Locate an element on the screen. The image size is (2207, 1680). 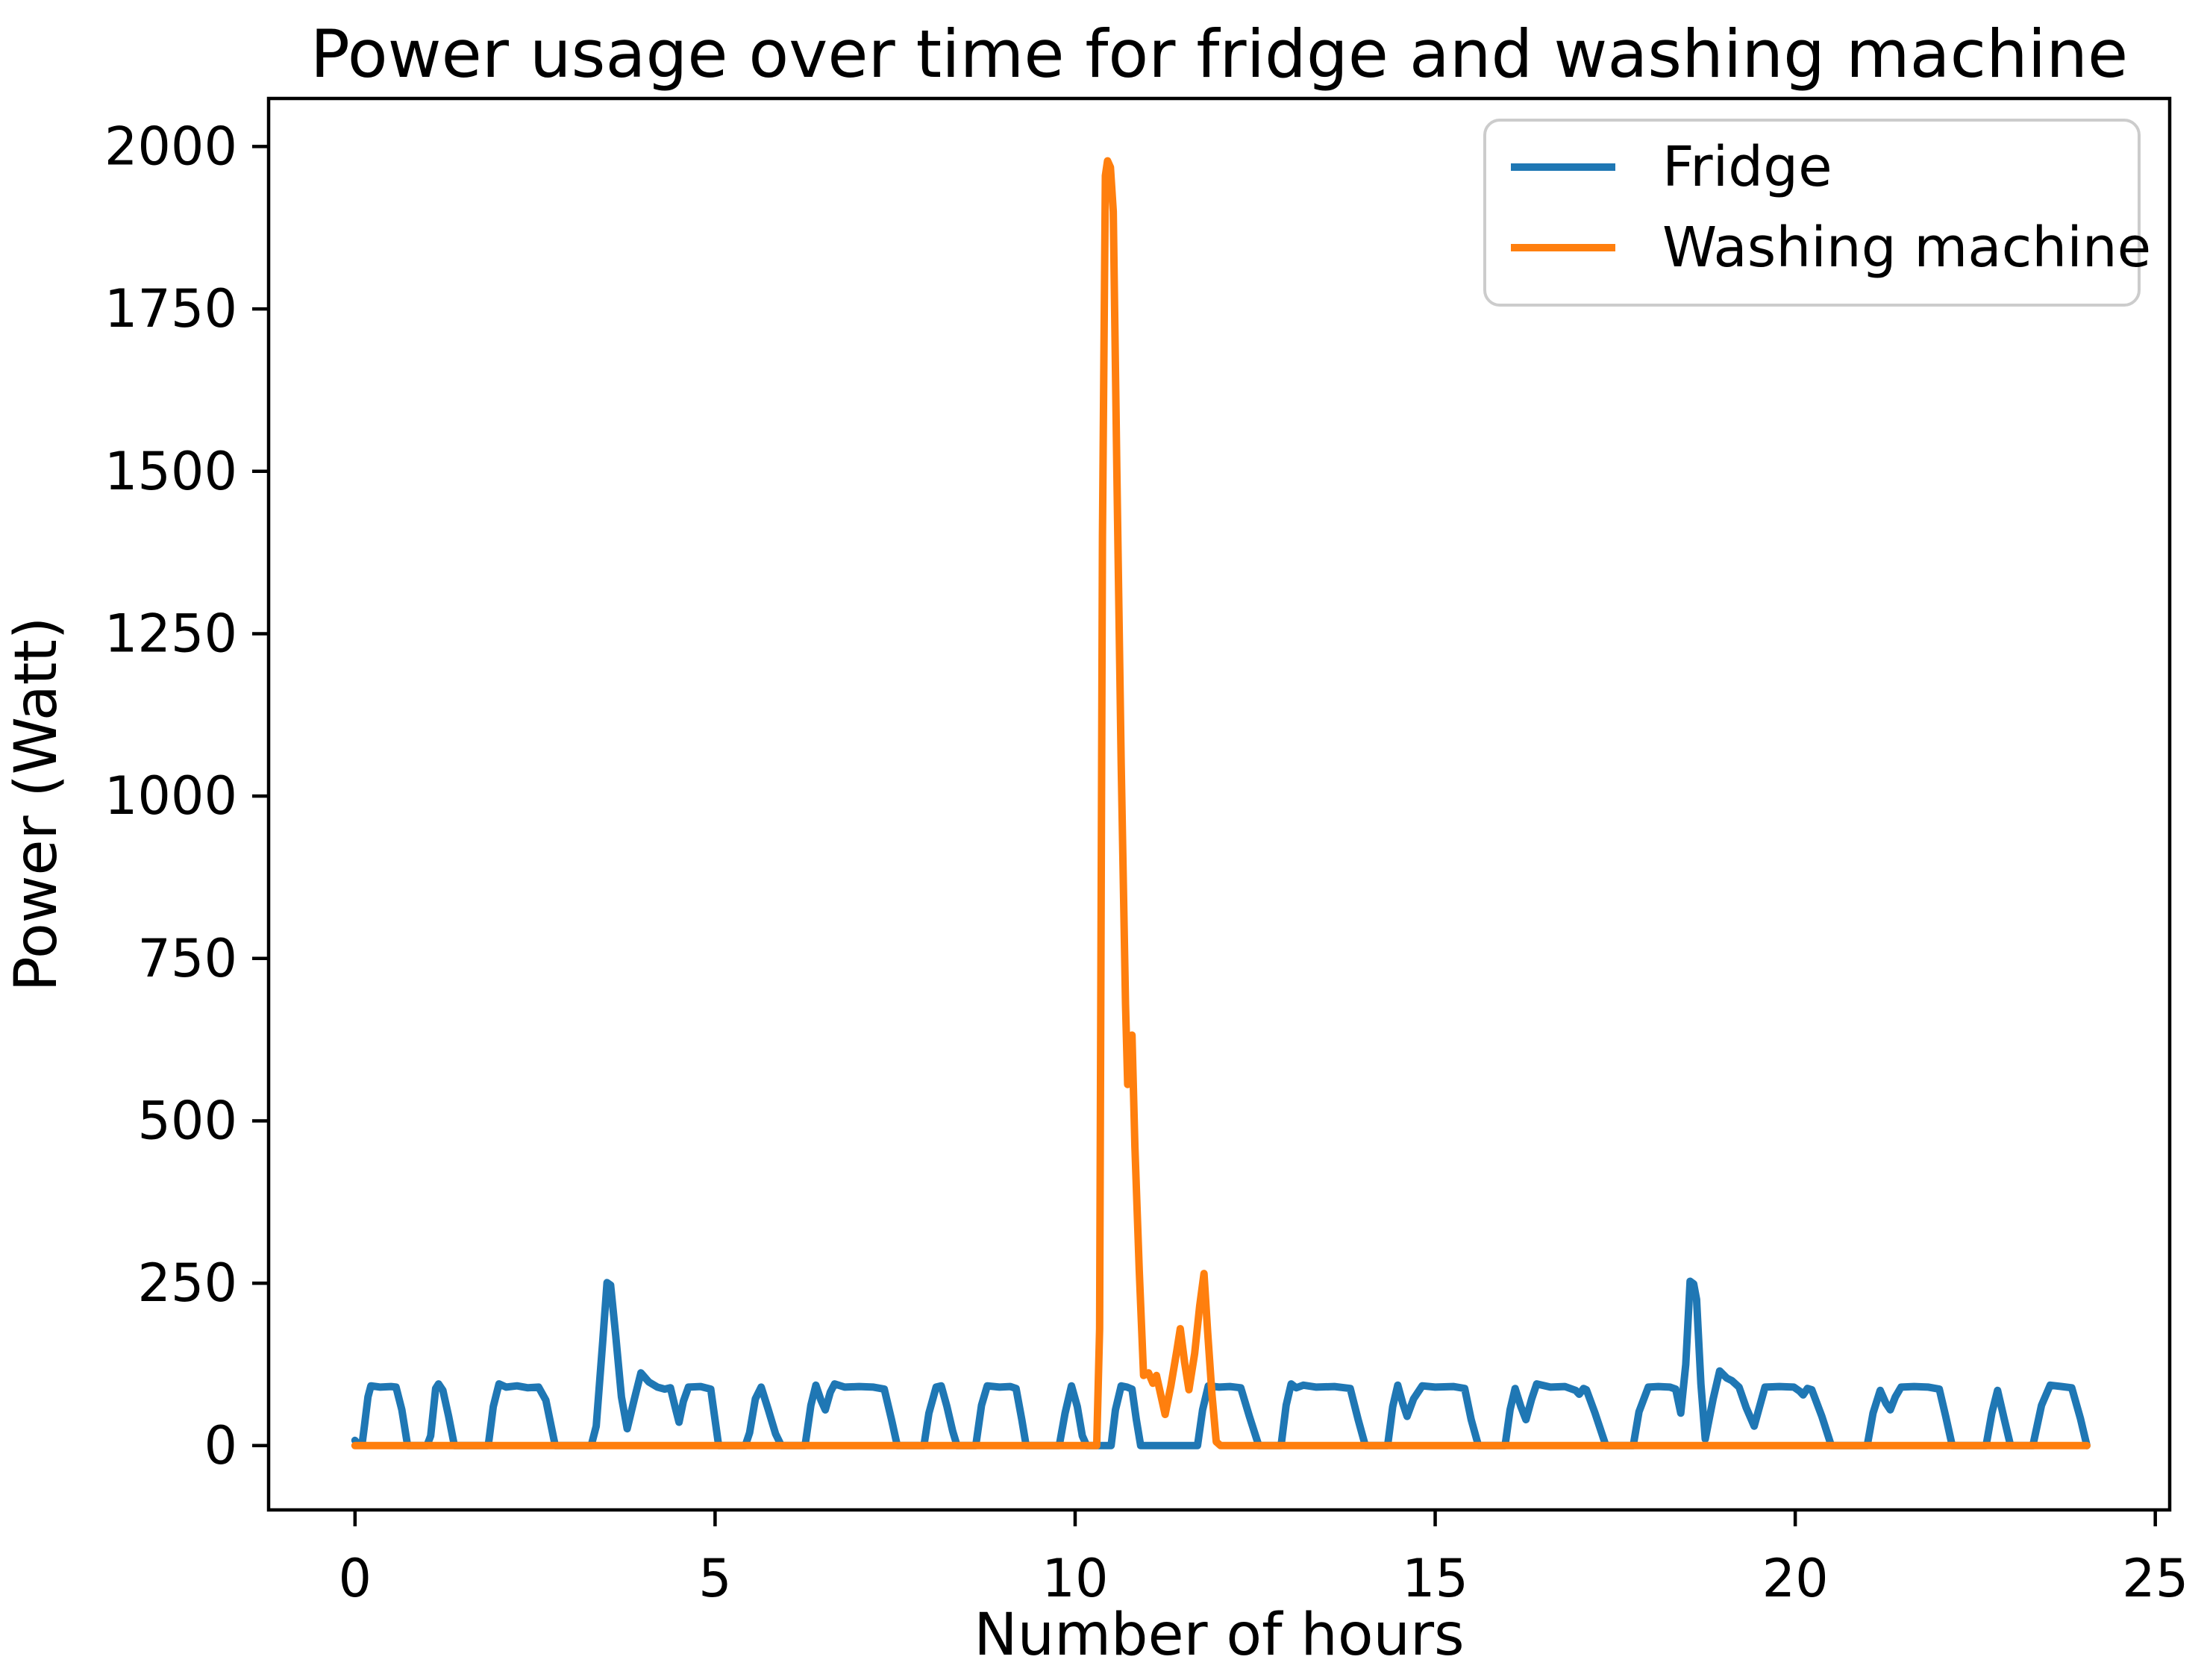
x-axis-label: Number of hours is located at coordinates (1219, 1635).